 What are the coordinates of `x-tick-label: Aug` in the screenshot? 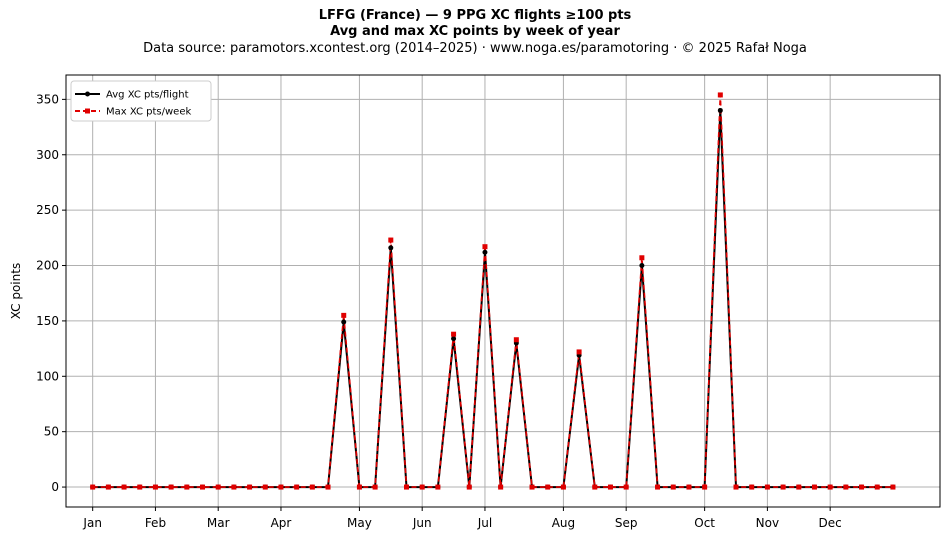 It's located at (563, 523).